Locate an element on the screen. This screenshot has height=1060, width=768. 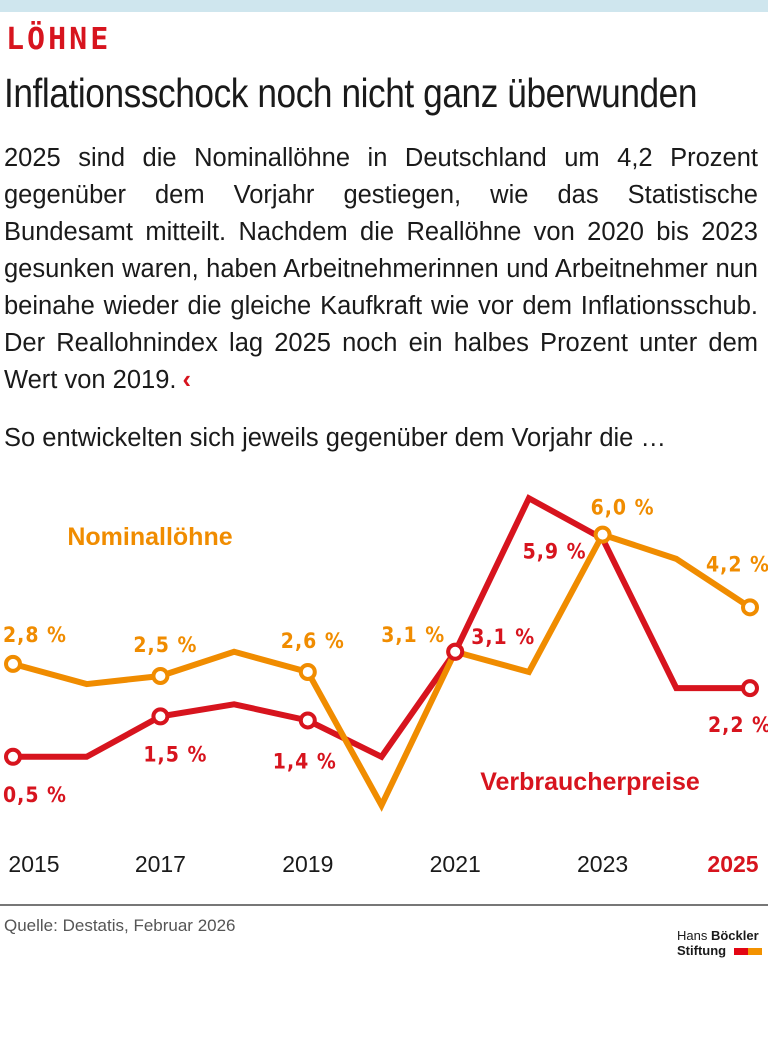
cpi-data-label-2023: 5,9 % is located at coordinates (555, 552).